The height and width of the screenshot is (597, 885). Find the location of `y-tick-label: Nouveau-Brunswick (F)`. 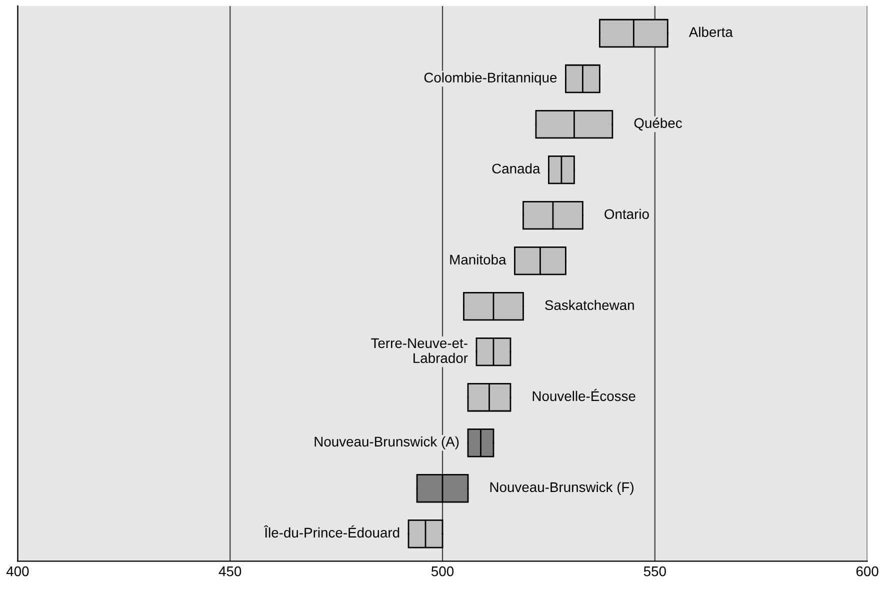

y-tick-label: Nouveau-Brunswick (F) is located at coordinates (562, 488).